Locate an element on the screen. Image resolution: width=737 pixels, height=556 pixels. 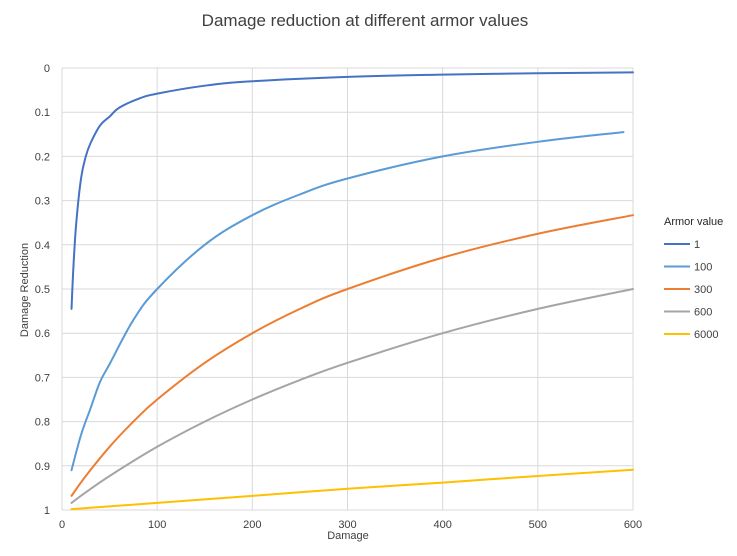
legend-item: 6000 is located at coordinates (691, 335).